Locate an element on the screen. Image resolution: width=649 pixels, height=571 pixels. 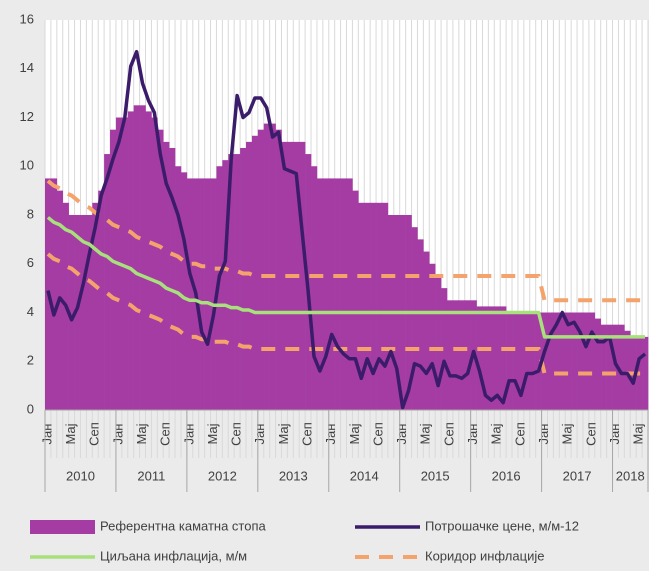
legend-label: Референтна каматна стопа is located at coordinates (183, 525).